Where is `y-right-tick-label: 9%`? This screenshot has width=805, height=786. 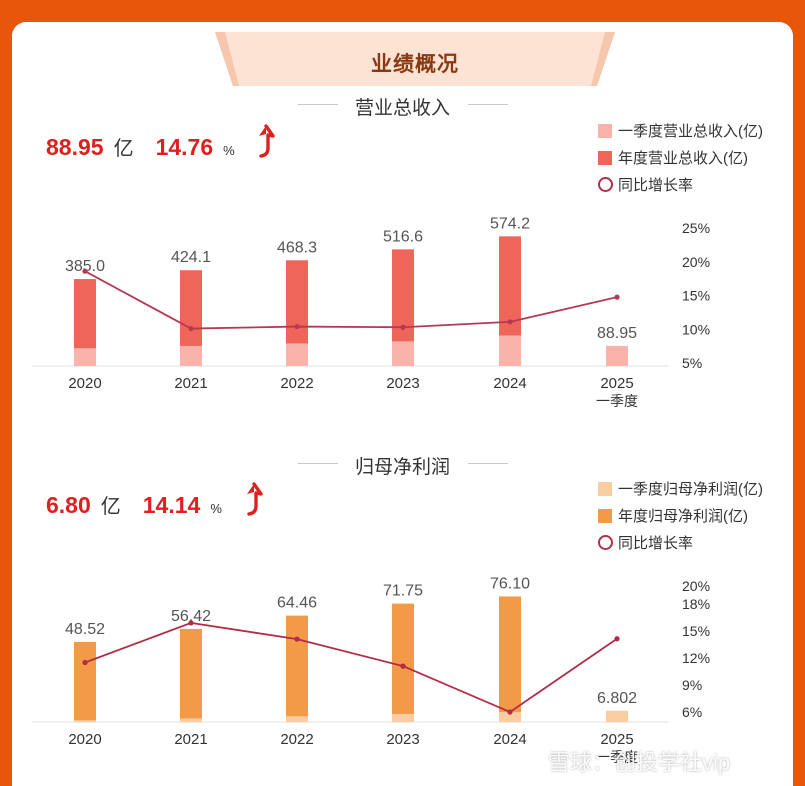
y-right-tick-label: 9% is located at coordinates (692, 685).